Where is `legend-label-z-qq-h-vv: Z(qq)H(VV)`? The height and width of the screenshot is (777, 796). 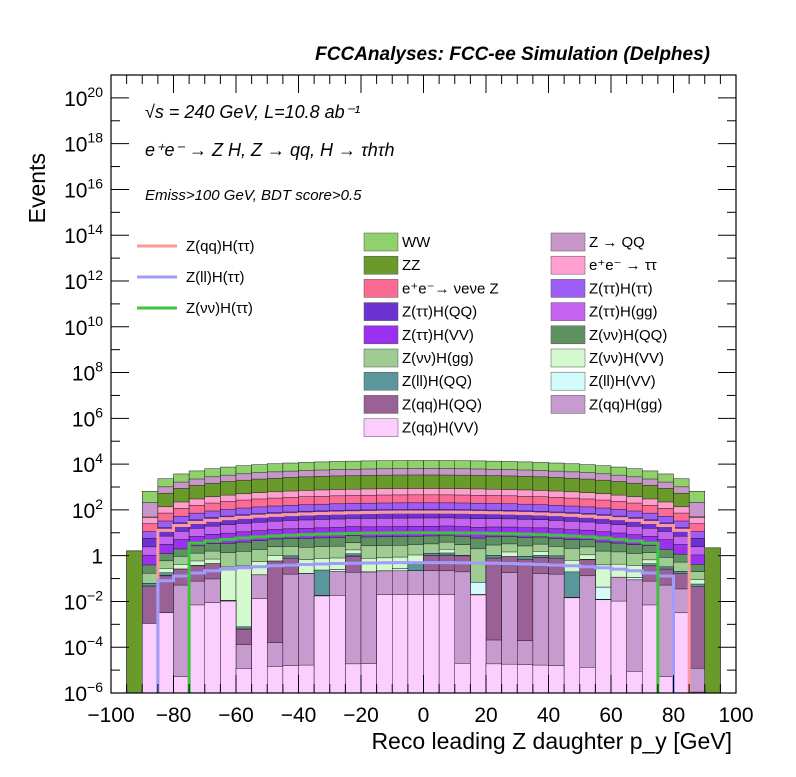
legend-label-z-qq-h-vv: Z(qq)H(VV) is located at coordinates (440, 428).